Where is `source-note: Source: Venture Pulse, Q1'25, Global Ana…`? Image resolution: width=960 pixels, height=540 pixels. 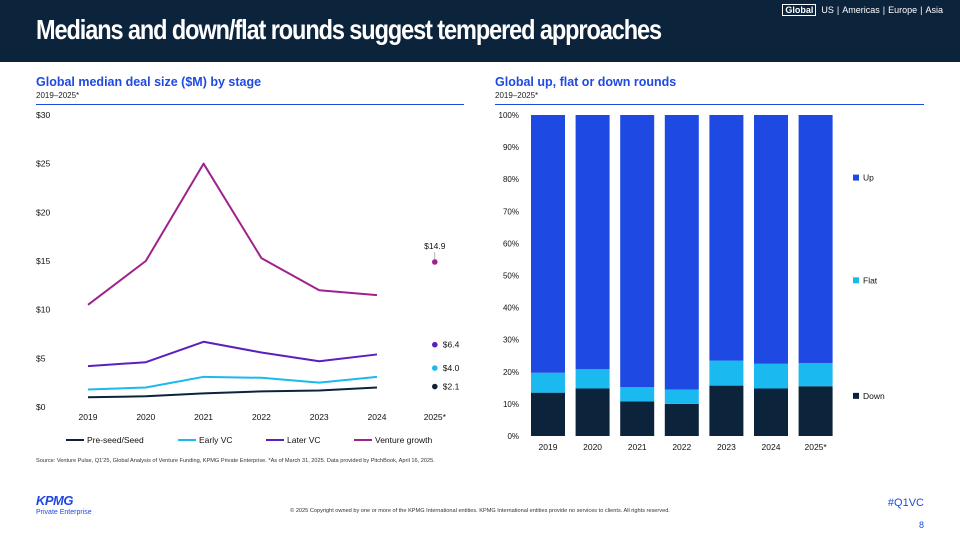
source-note: Source: Venture Pulse, Q1'25, Global Ana… is located at coordinates (235, 461).